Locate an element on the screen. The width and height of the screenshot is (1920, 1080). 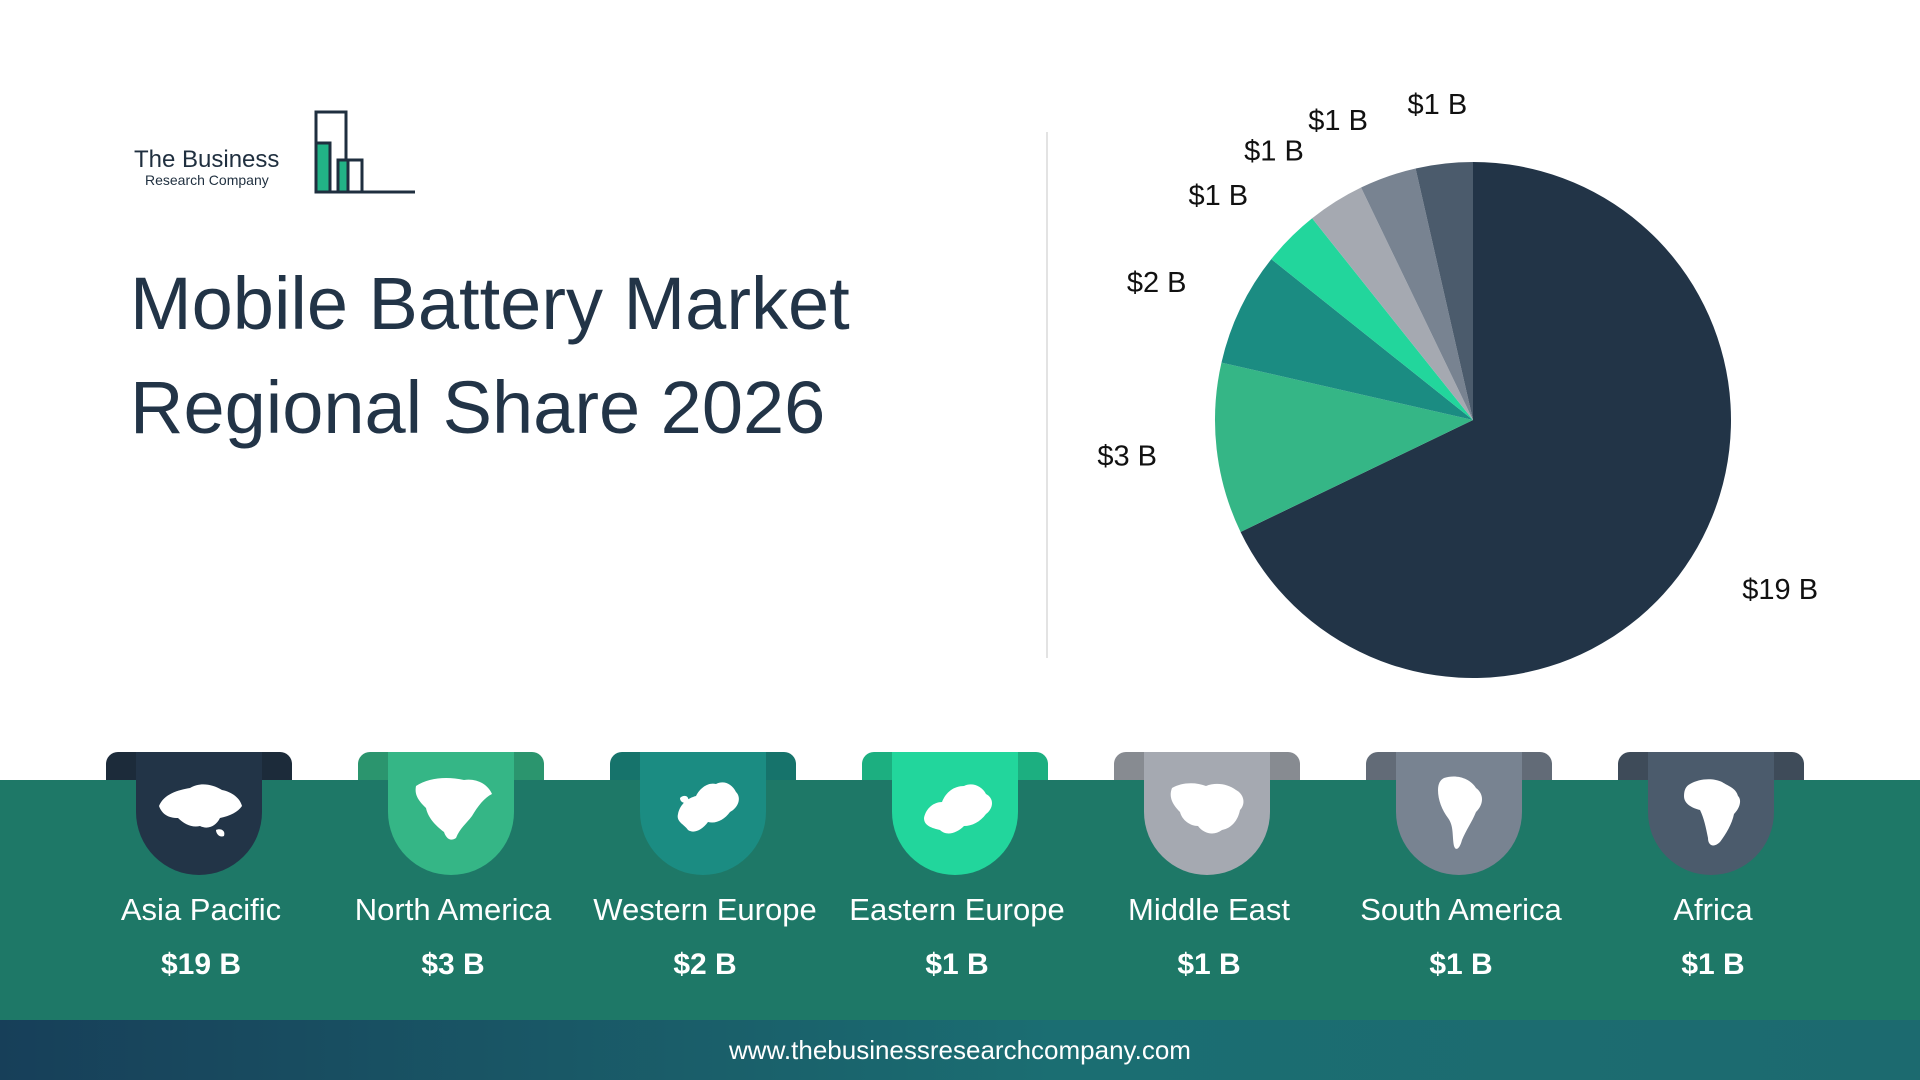
africa-map-icon is located at coordinates (1712, 812).